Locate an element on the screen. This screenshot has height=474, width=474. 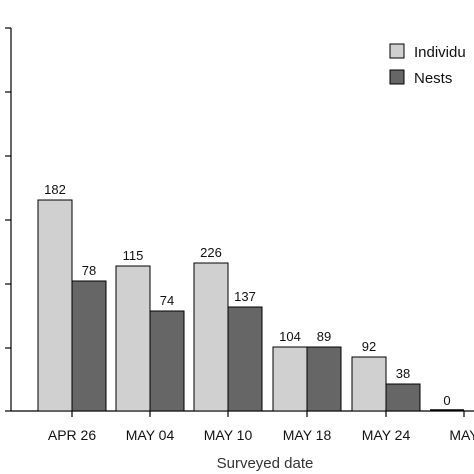
value-label-individuals-3: 104 is located at coordinates (290, 336).